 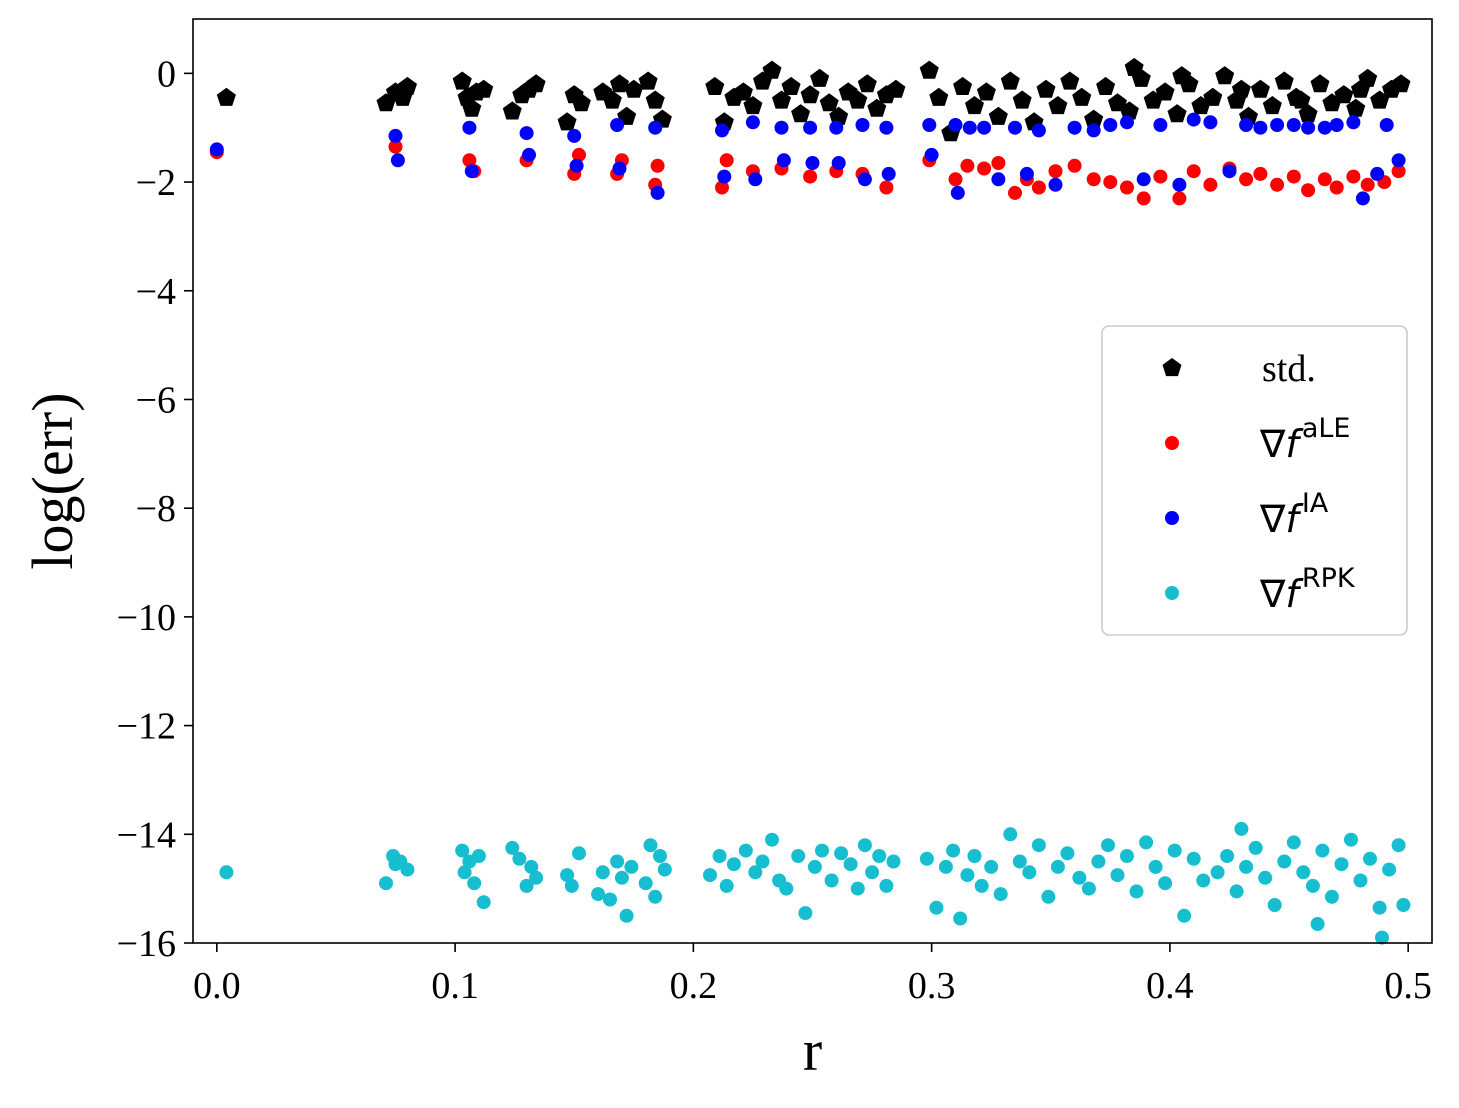 What do you see at coordinates (1254, 480) in the screenshot?
I see `legend-box` at bounding box center [1254, 480].